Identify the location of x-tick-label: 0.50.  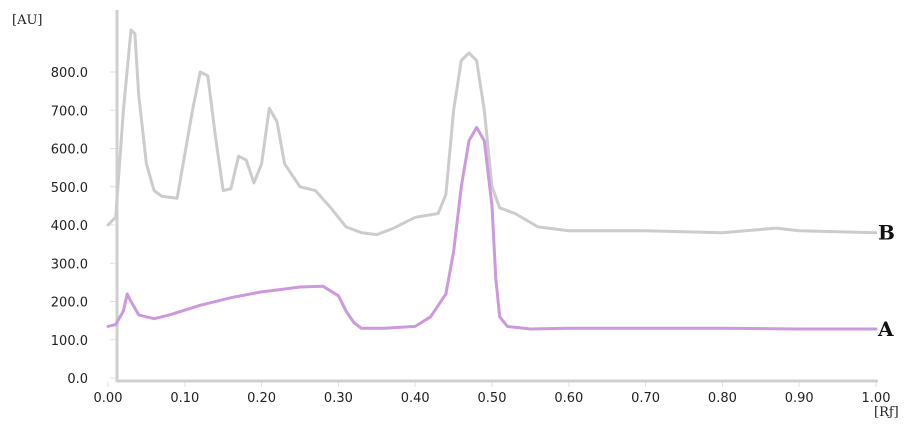
(492, 398).